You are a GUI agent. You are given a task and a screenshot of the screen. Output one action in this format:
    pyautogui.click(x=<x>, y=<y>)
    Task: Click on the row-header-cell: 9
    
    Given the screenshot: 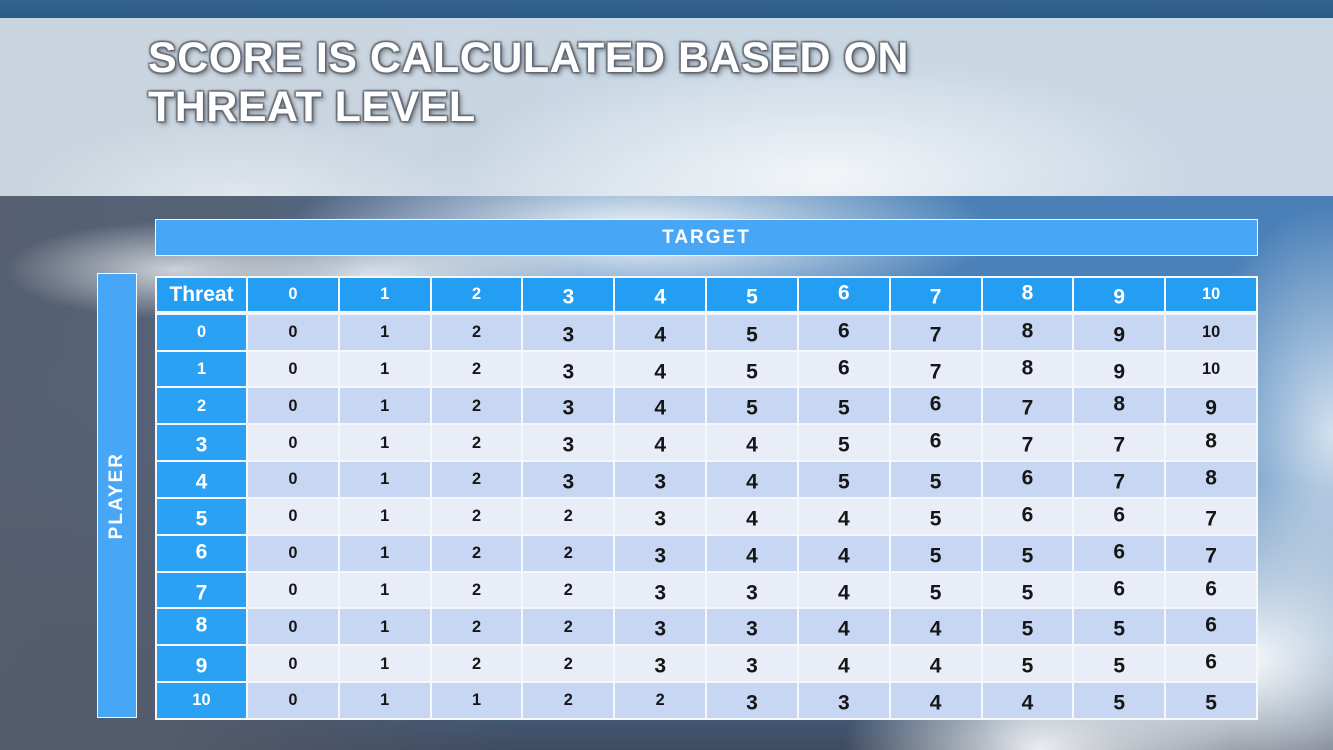 What is the action you would take?
    pyautogui.click(x=201, y=664)
    